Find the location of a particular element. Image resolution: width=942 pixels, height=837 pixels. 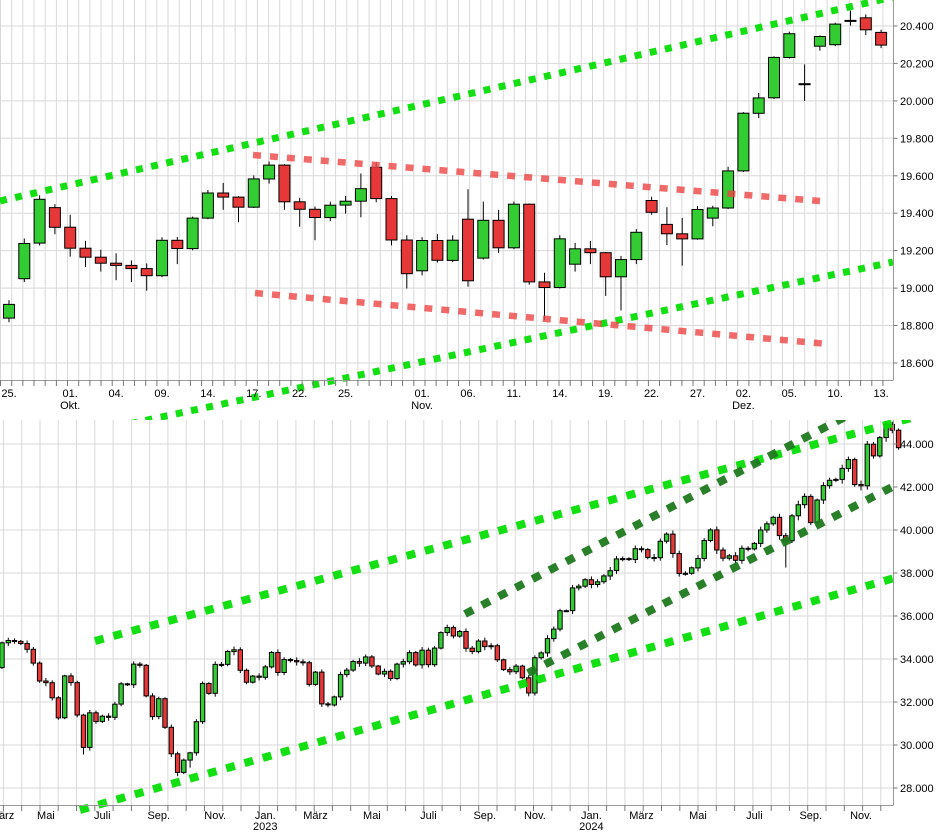

x-axis-label: 19. is located at coordinates (605, 394).